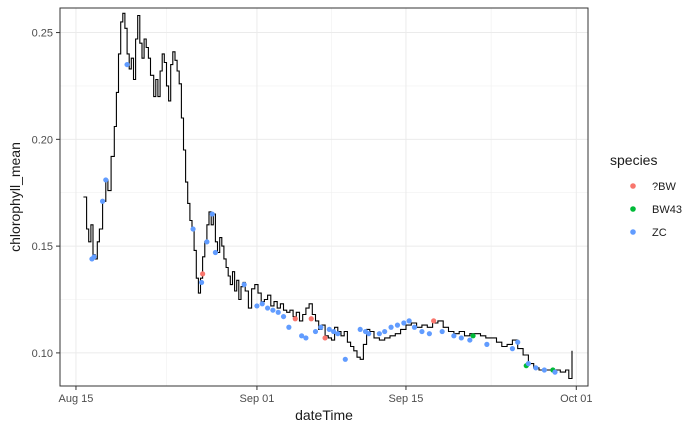  What do you see at coordinates (256, 399) in the screenshot?
I see `x-tick-label: Sep 01` at bounding box center [256, 399].